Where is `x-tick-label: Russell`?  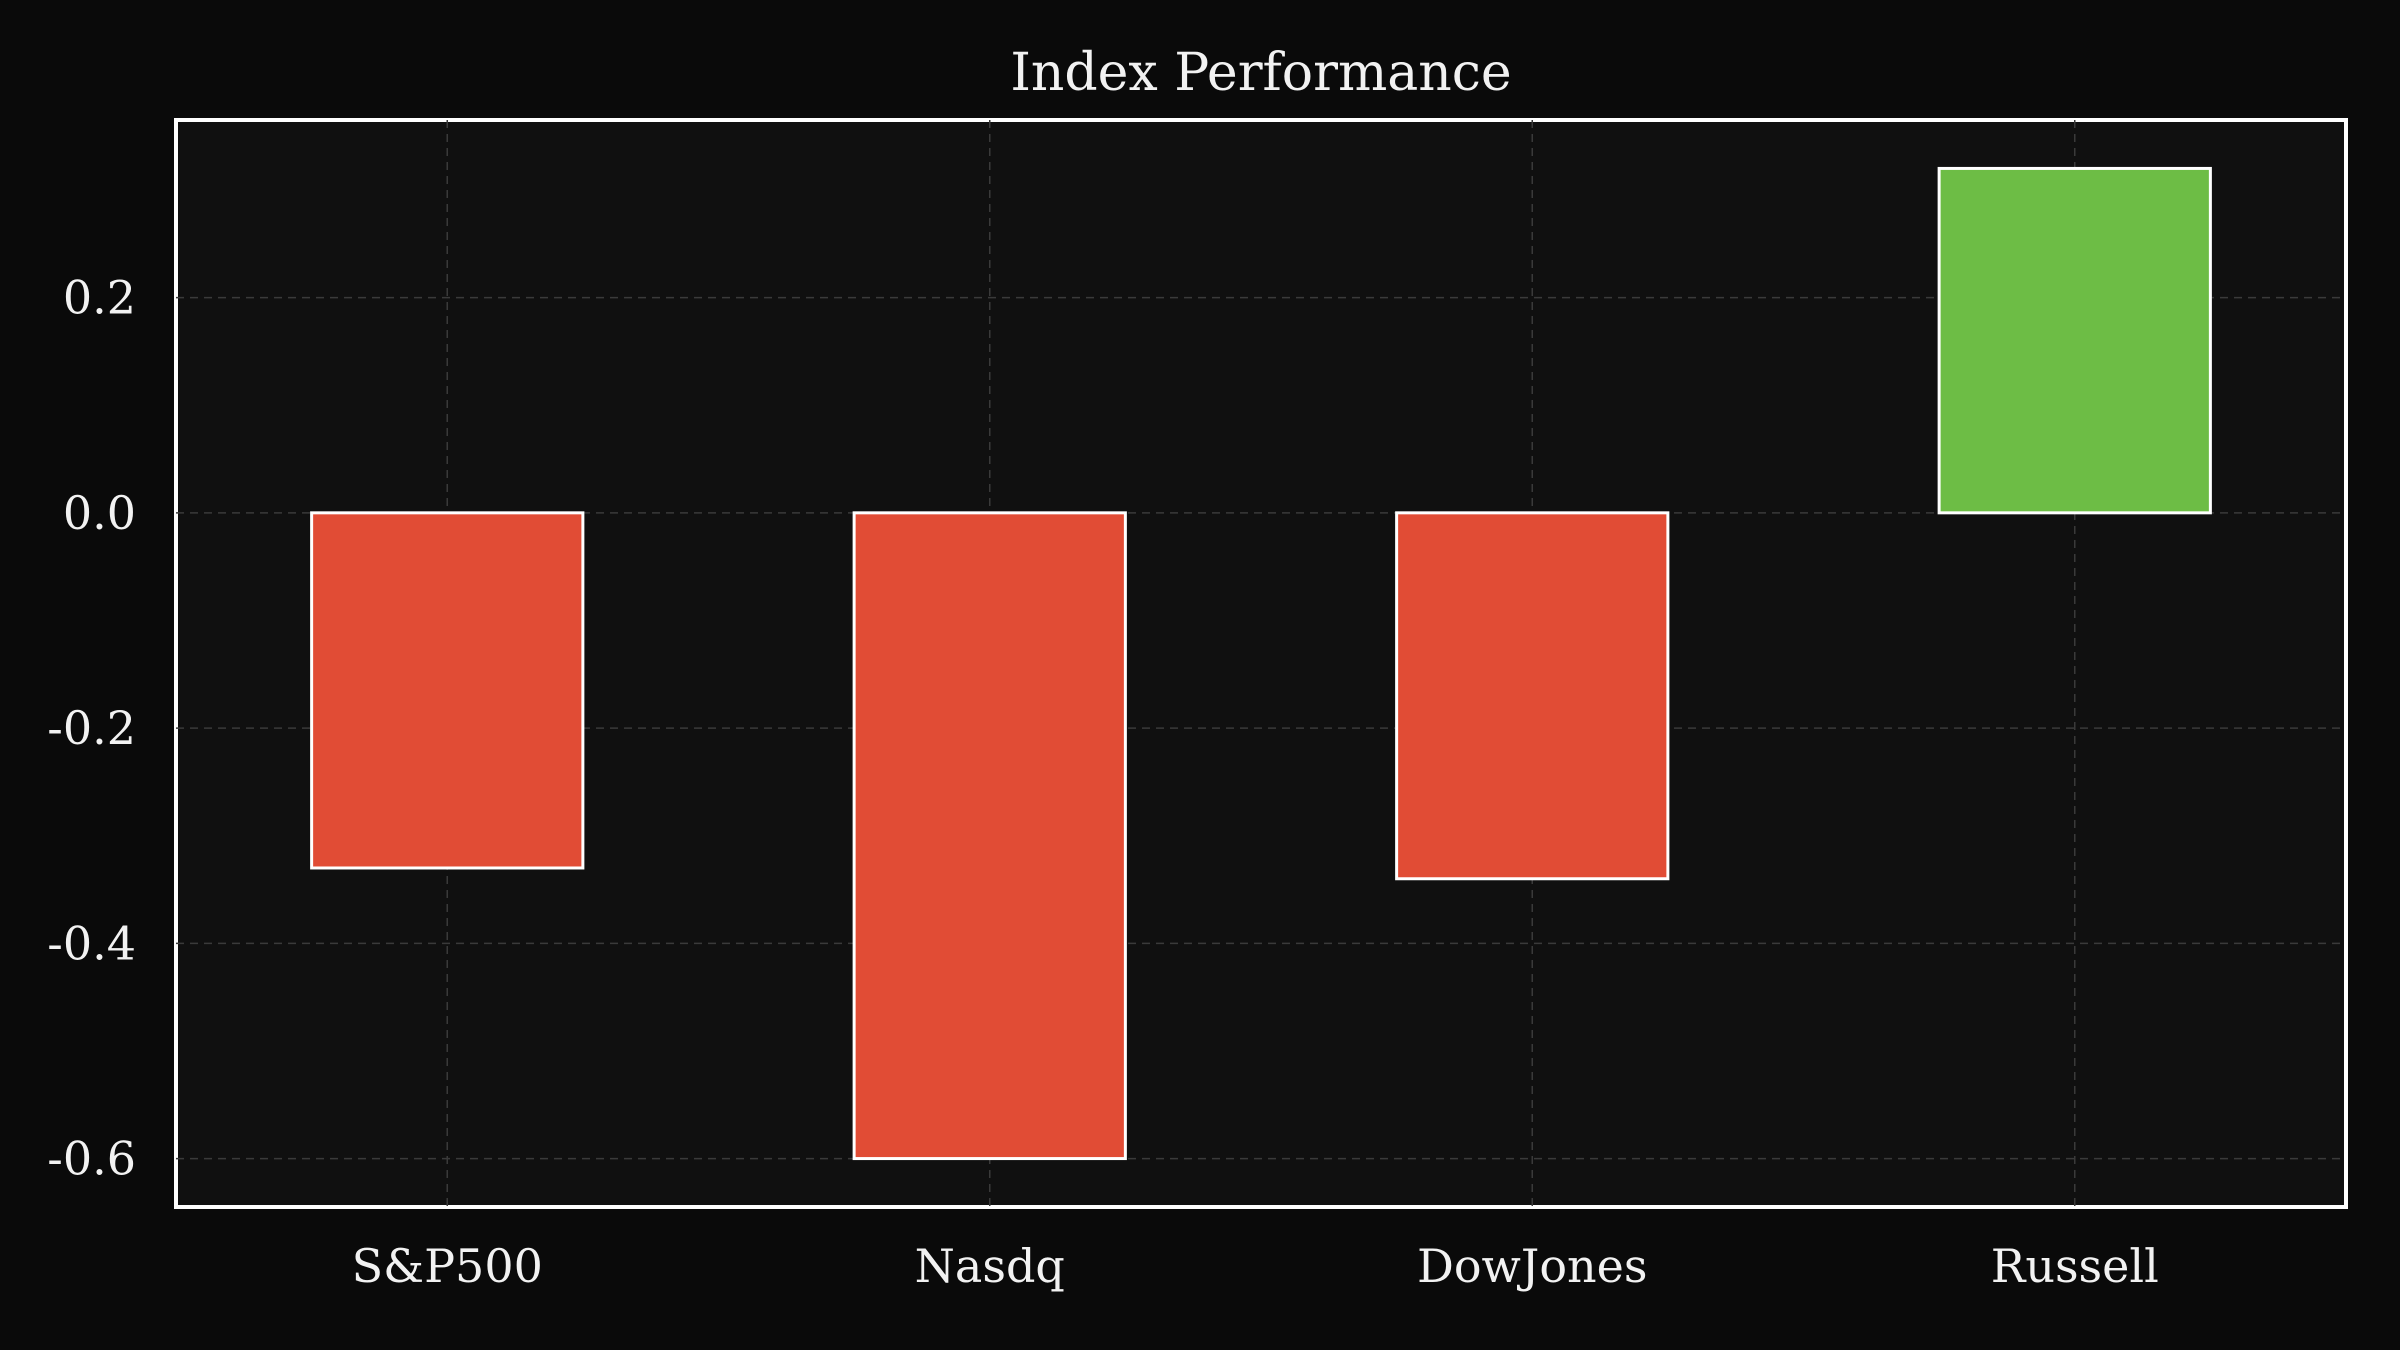 x-tick-label: Russell is located at coordinates (2075, 1266).